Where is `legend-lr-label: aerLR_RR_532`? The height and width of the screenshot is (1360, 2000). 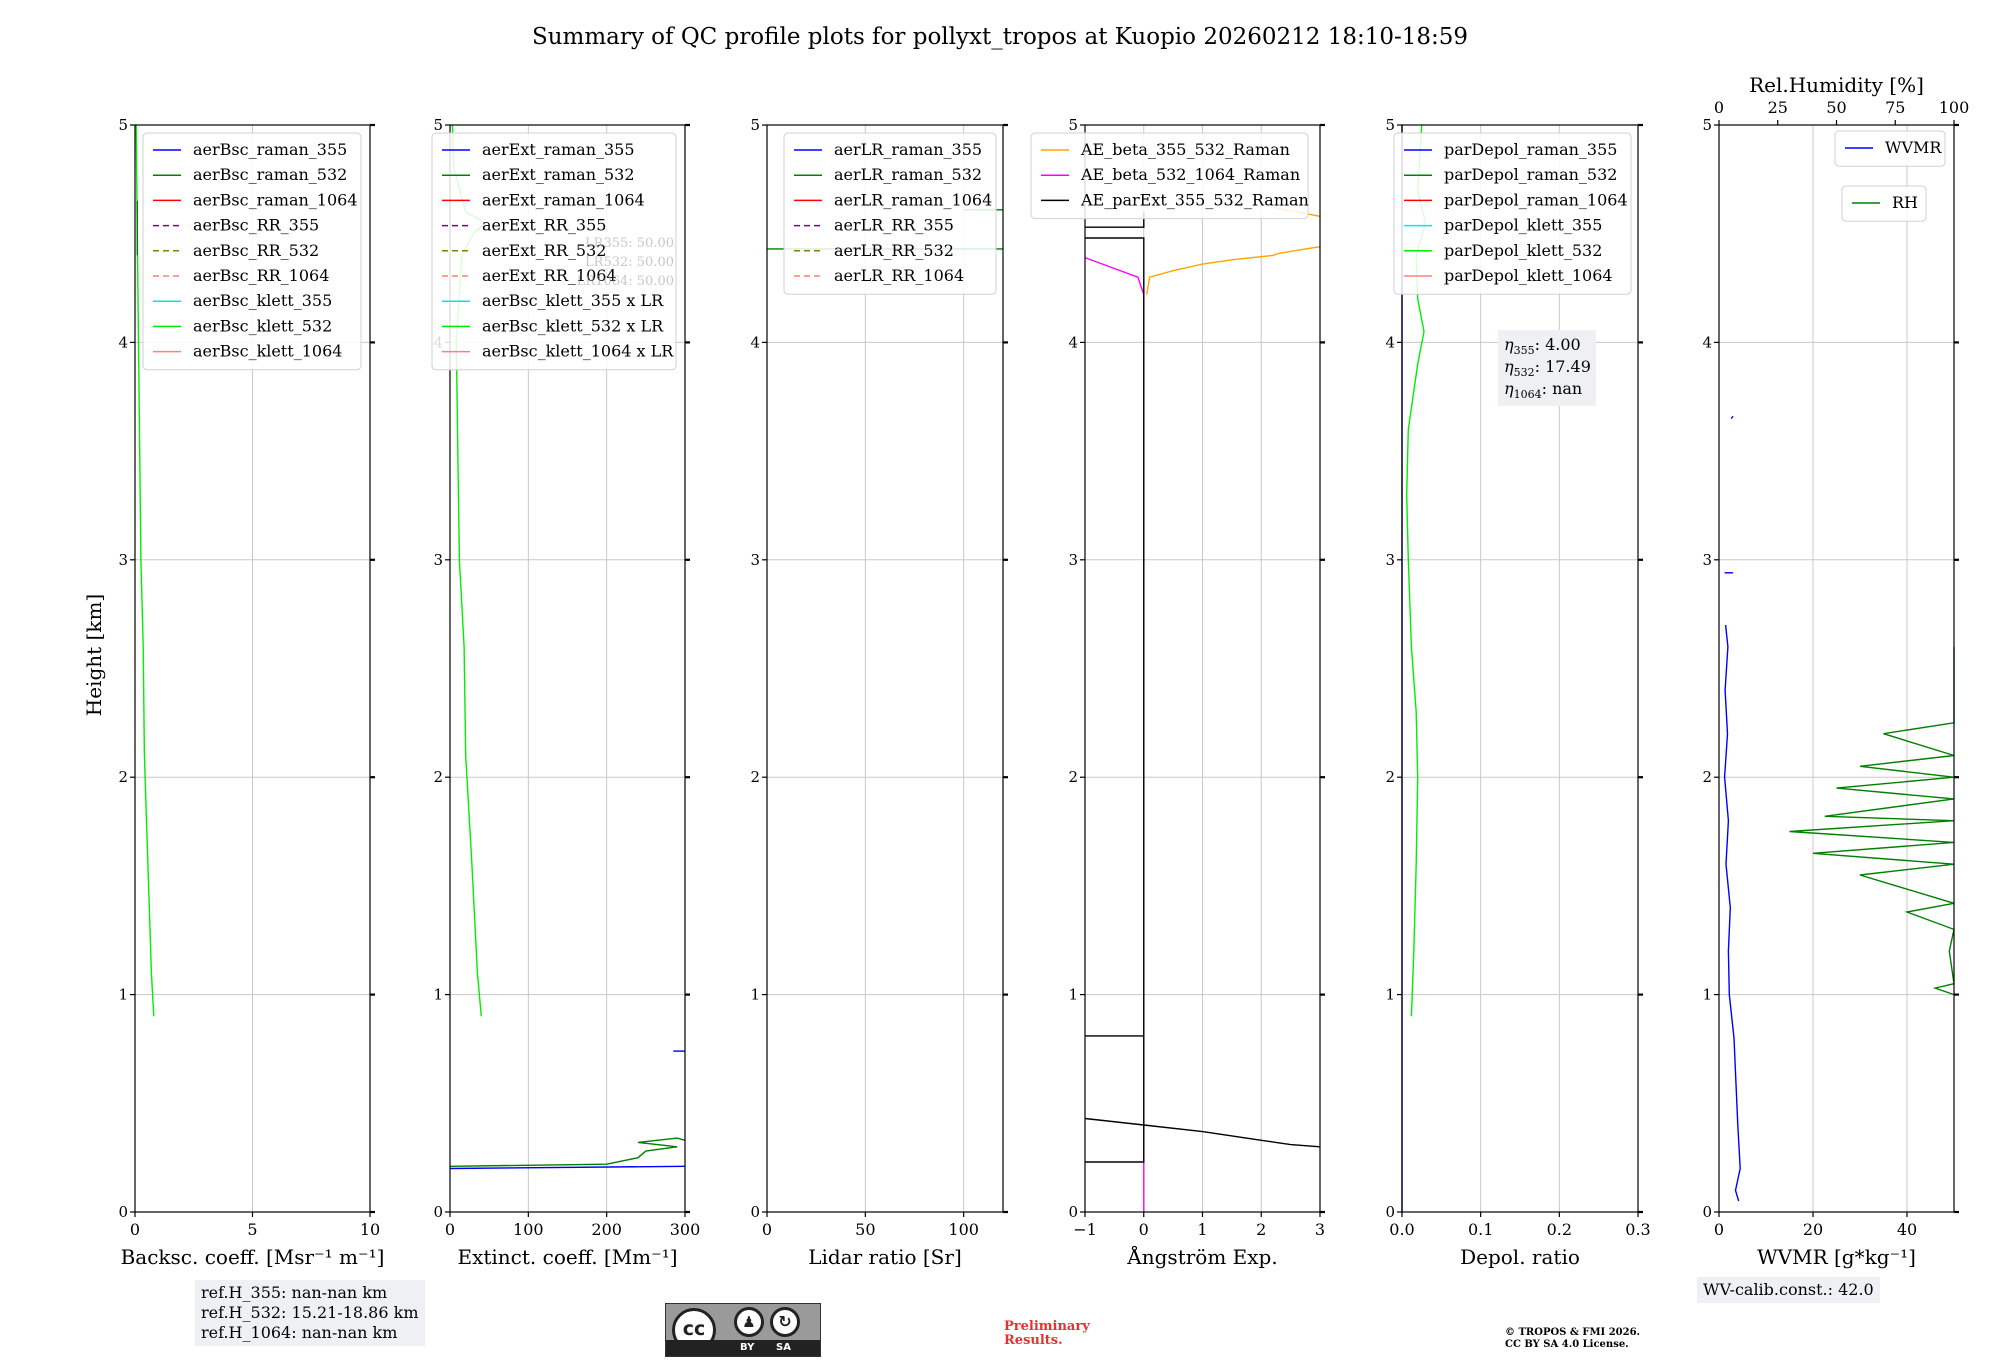 legend-lr-label: aerLR_RR_532 is located at coordinates (894, 250).